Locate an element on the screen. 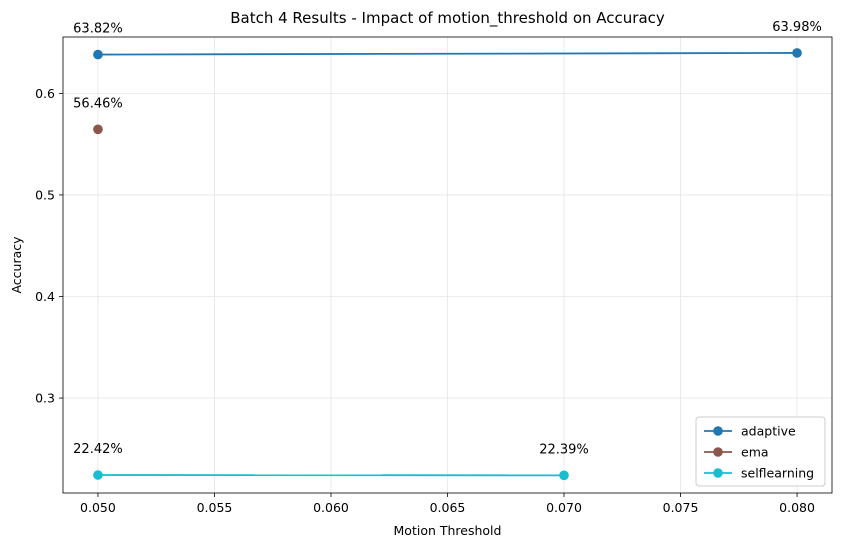 The height and width of the screenshot is (547, 846). legend: adaptive ema selflearning is located at coordinates (760, 451).